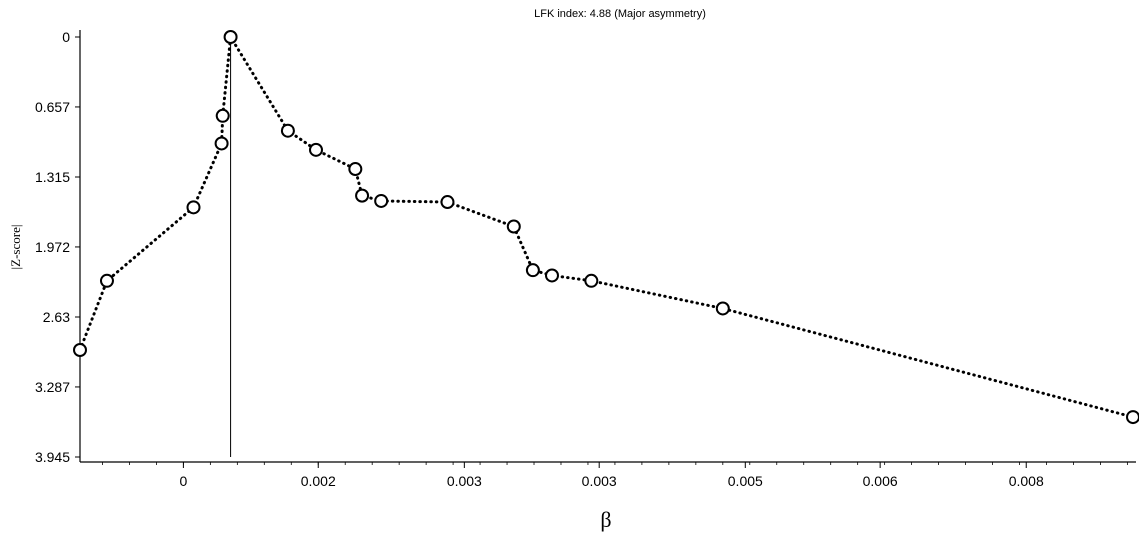 The height and width of the screenshot is (535, 1139). I want to click on y-tick-label: 1.972, so click(52, 247).